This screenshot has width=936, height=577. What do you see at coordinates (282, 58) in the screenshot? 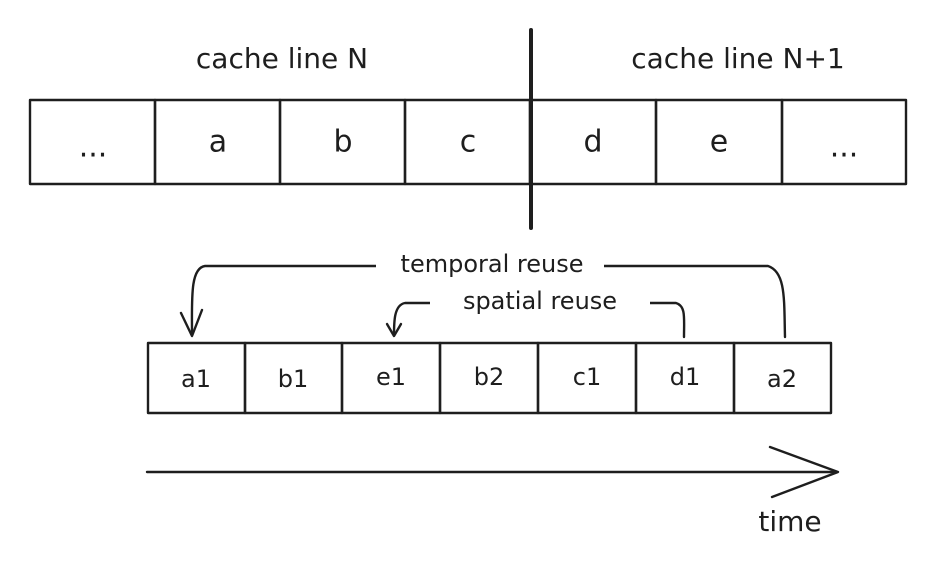
I see `cache-line-n-label: cache line N` at bounding box center [282, 58].